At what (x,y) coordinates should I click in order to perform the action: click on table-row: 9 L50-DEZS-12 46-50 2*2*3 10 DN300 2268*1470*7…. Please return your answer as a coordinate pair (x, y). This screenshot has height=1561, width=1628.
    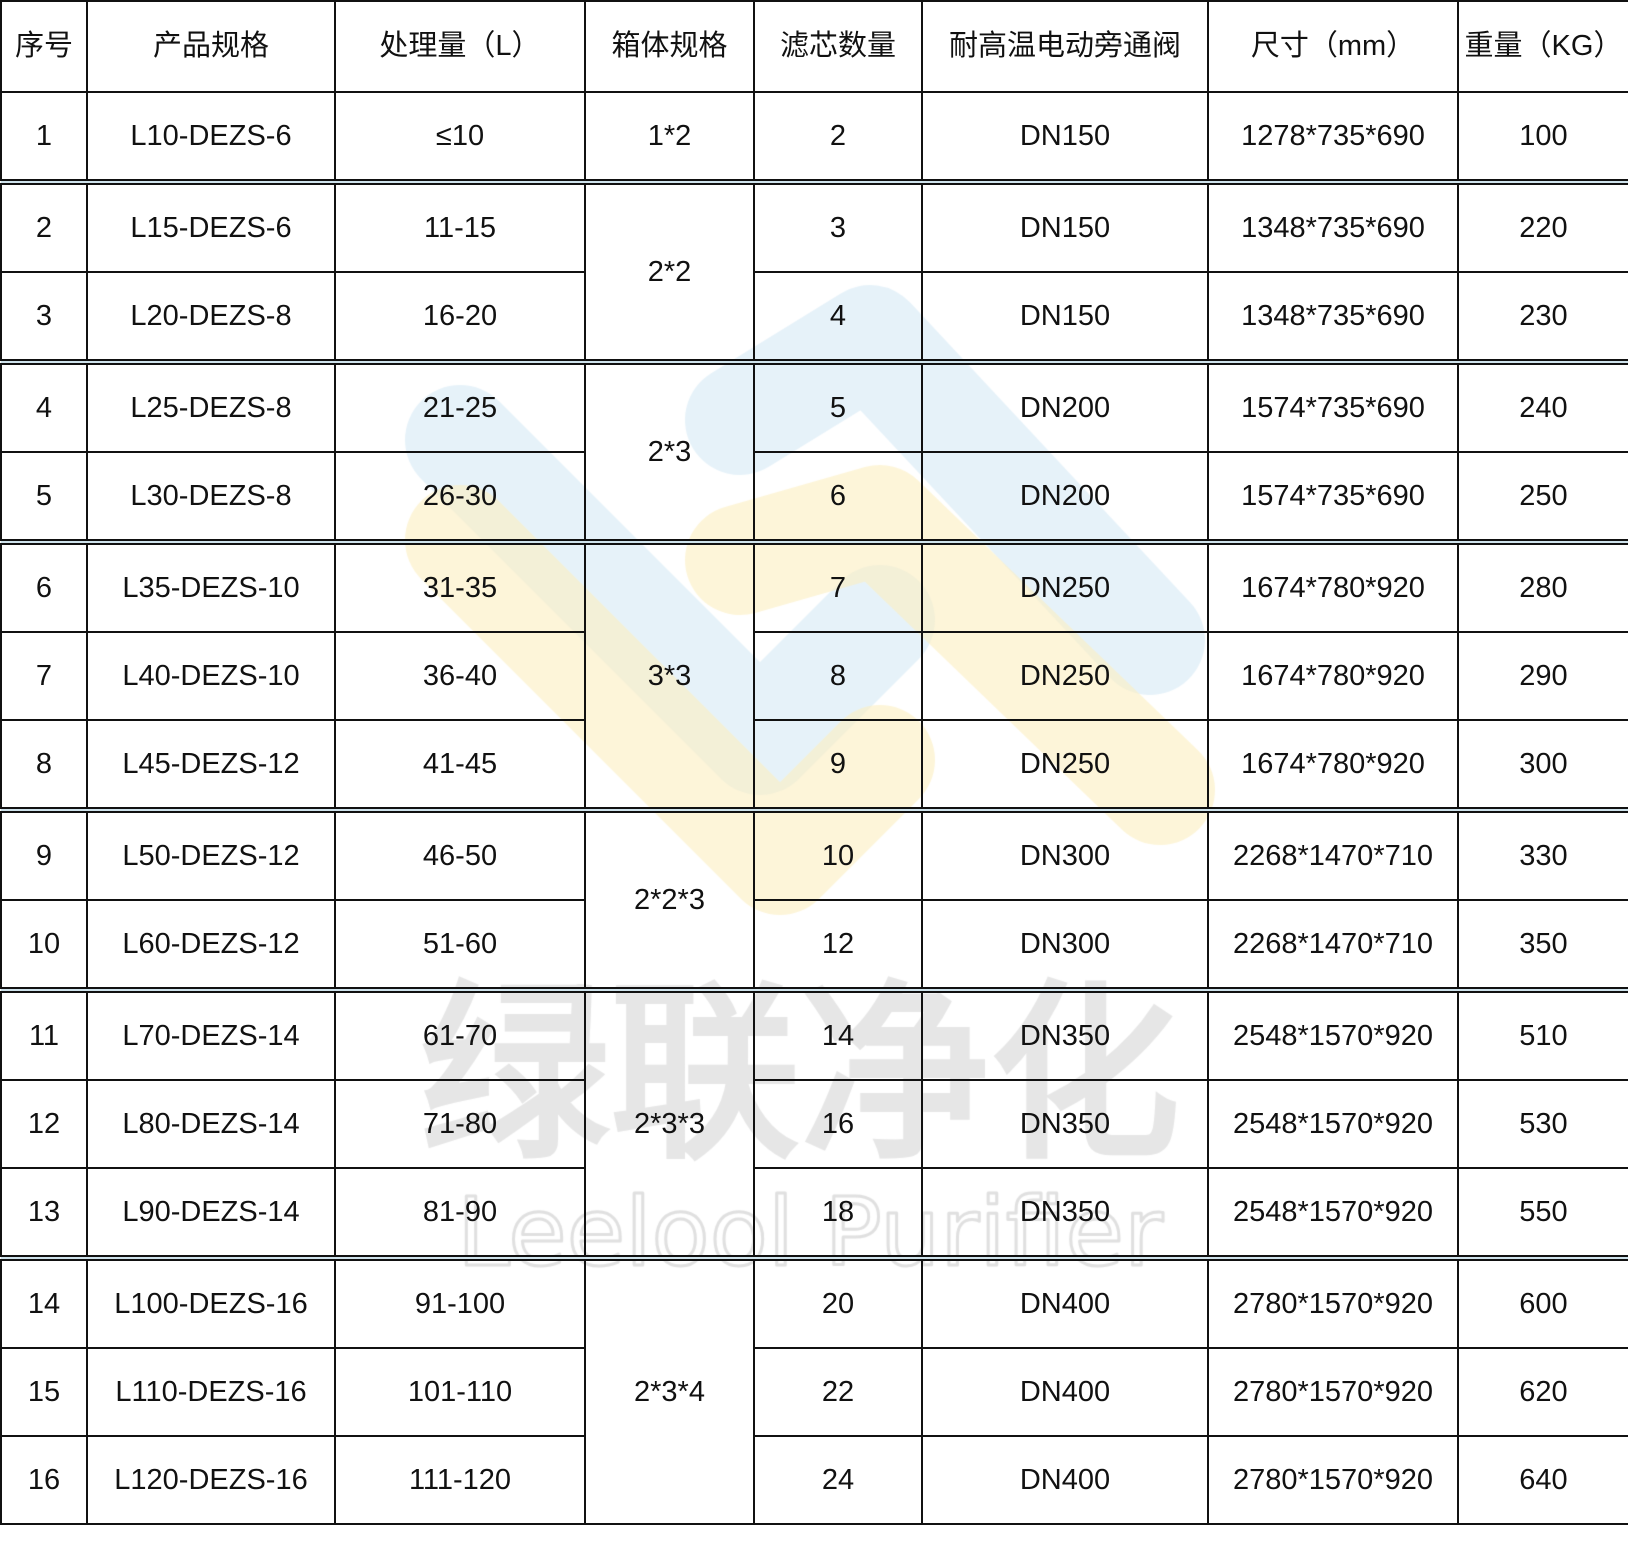
    Looking at the image, I should click on (814, 900).